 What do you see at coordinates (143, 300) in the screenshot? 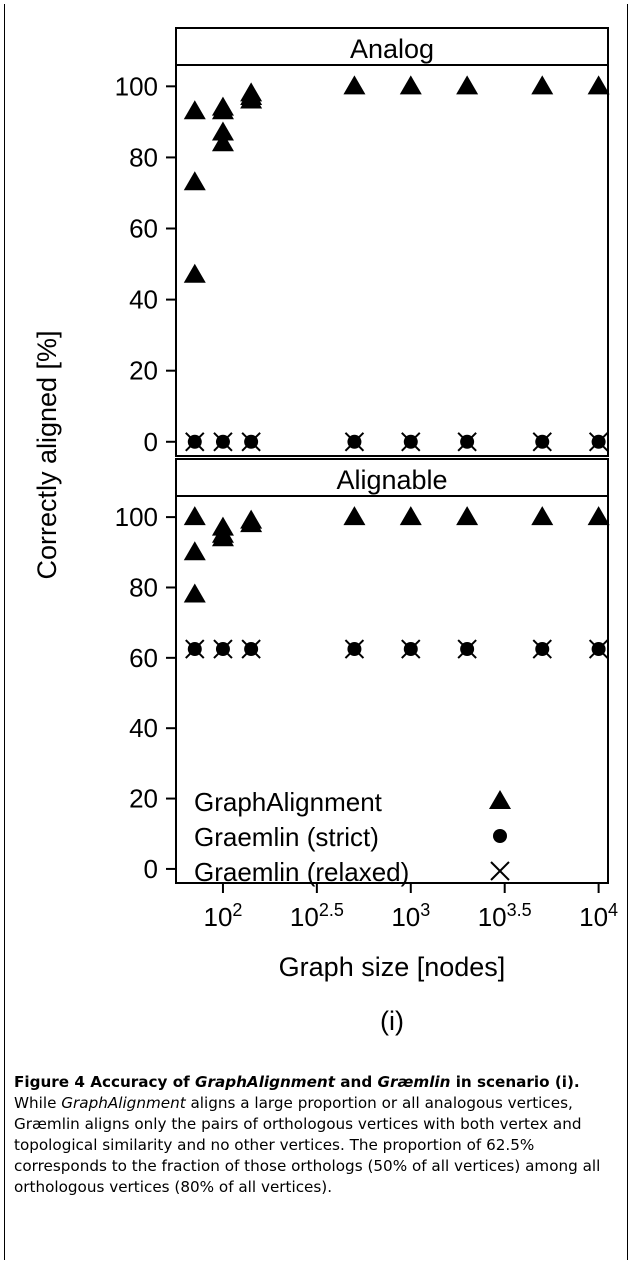
I see `y-tick-label-analog-40: 40` at bounding box center [143, 300].